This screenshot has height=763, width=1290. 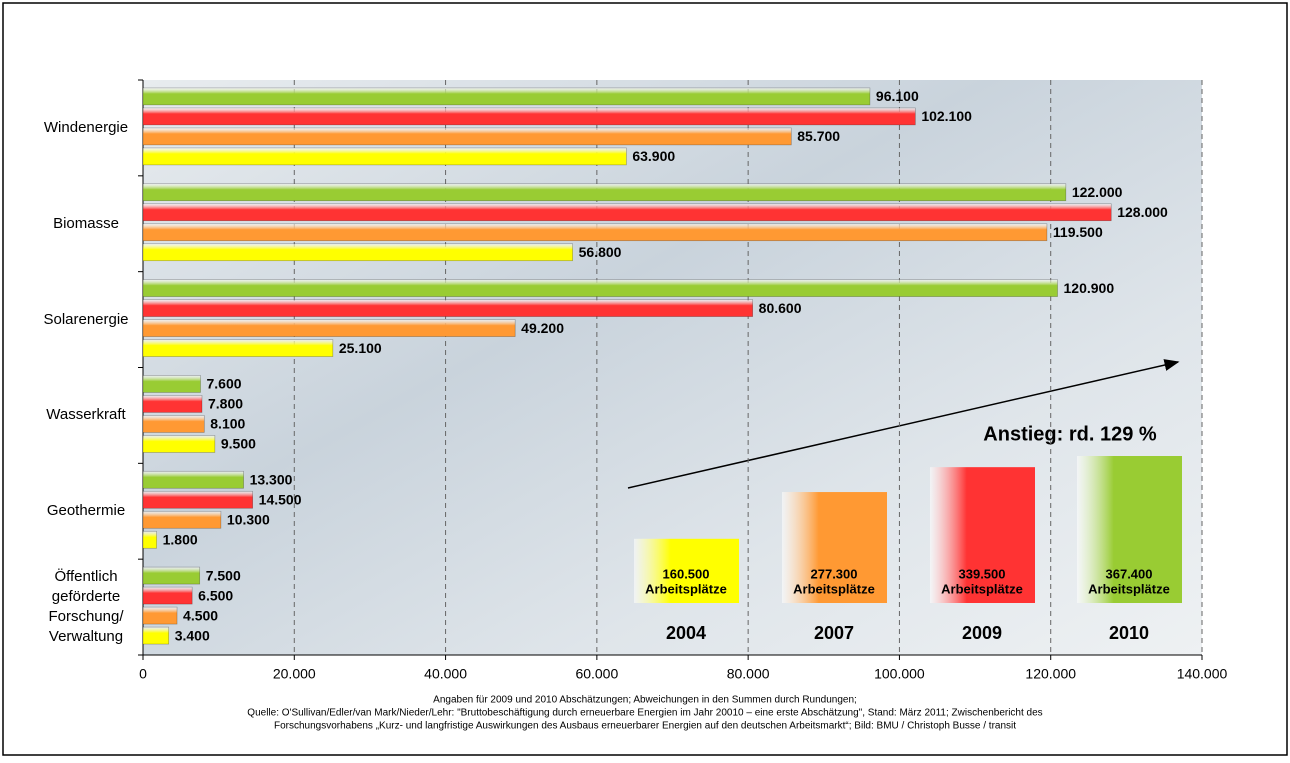 What do you see at coordinates (1129, 633) in the screenshot?
I see `year-label: 2010` at bounding box center [1129, 633].